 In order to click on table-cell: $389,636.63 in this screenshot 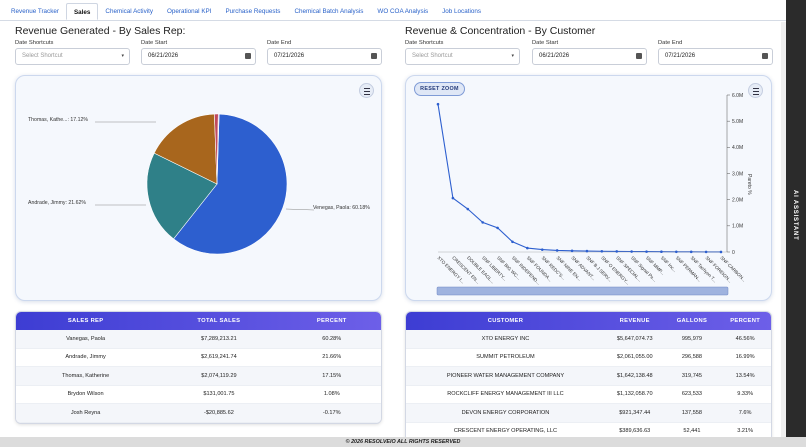, I will do `click(635, 431)`.